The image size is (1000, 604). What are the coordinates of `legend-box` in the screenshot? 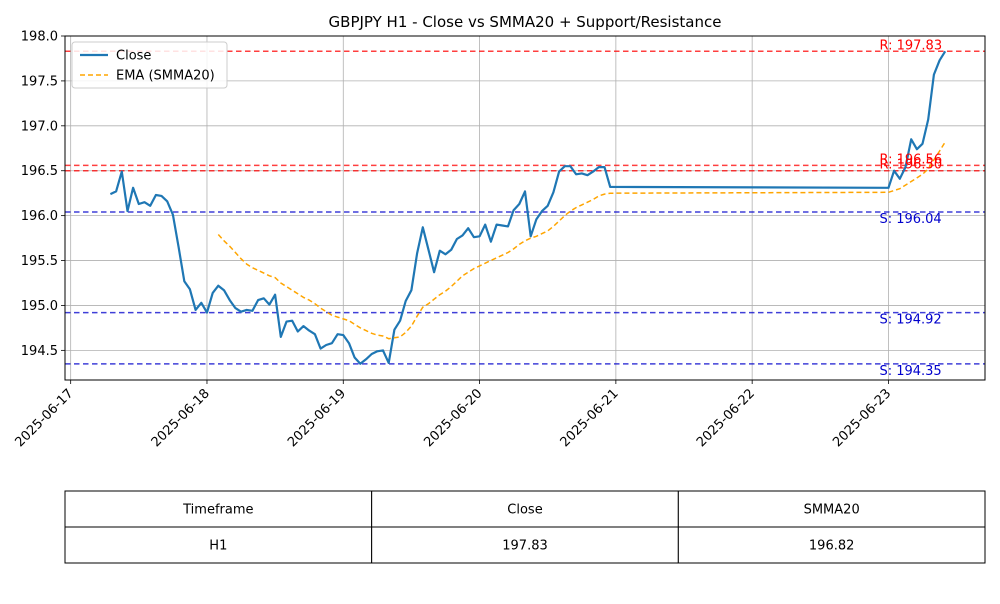 It's located at (149, 65).